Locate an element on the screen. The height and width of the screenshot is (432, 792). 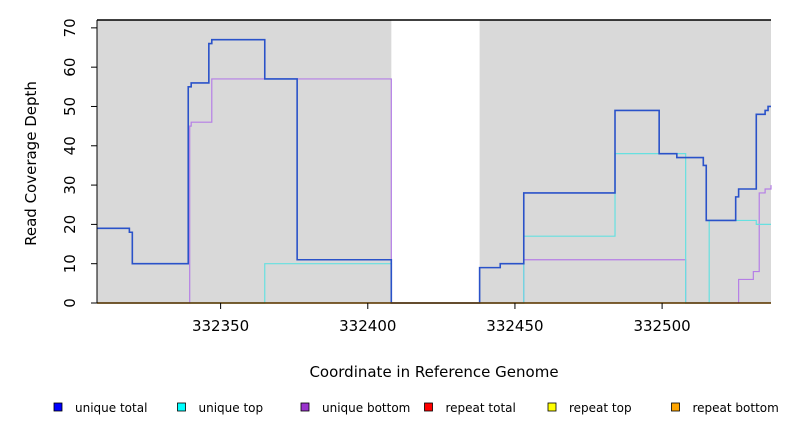
y-tick-label: 50 is located at coordinates (70, 106).